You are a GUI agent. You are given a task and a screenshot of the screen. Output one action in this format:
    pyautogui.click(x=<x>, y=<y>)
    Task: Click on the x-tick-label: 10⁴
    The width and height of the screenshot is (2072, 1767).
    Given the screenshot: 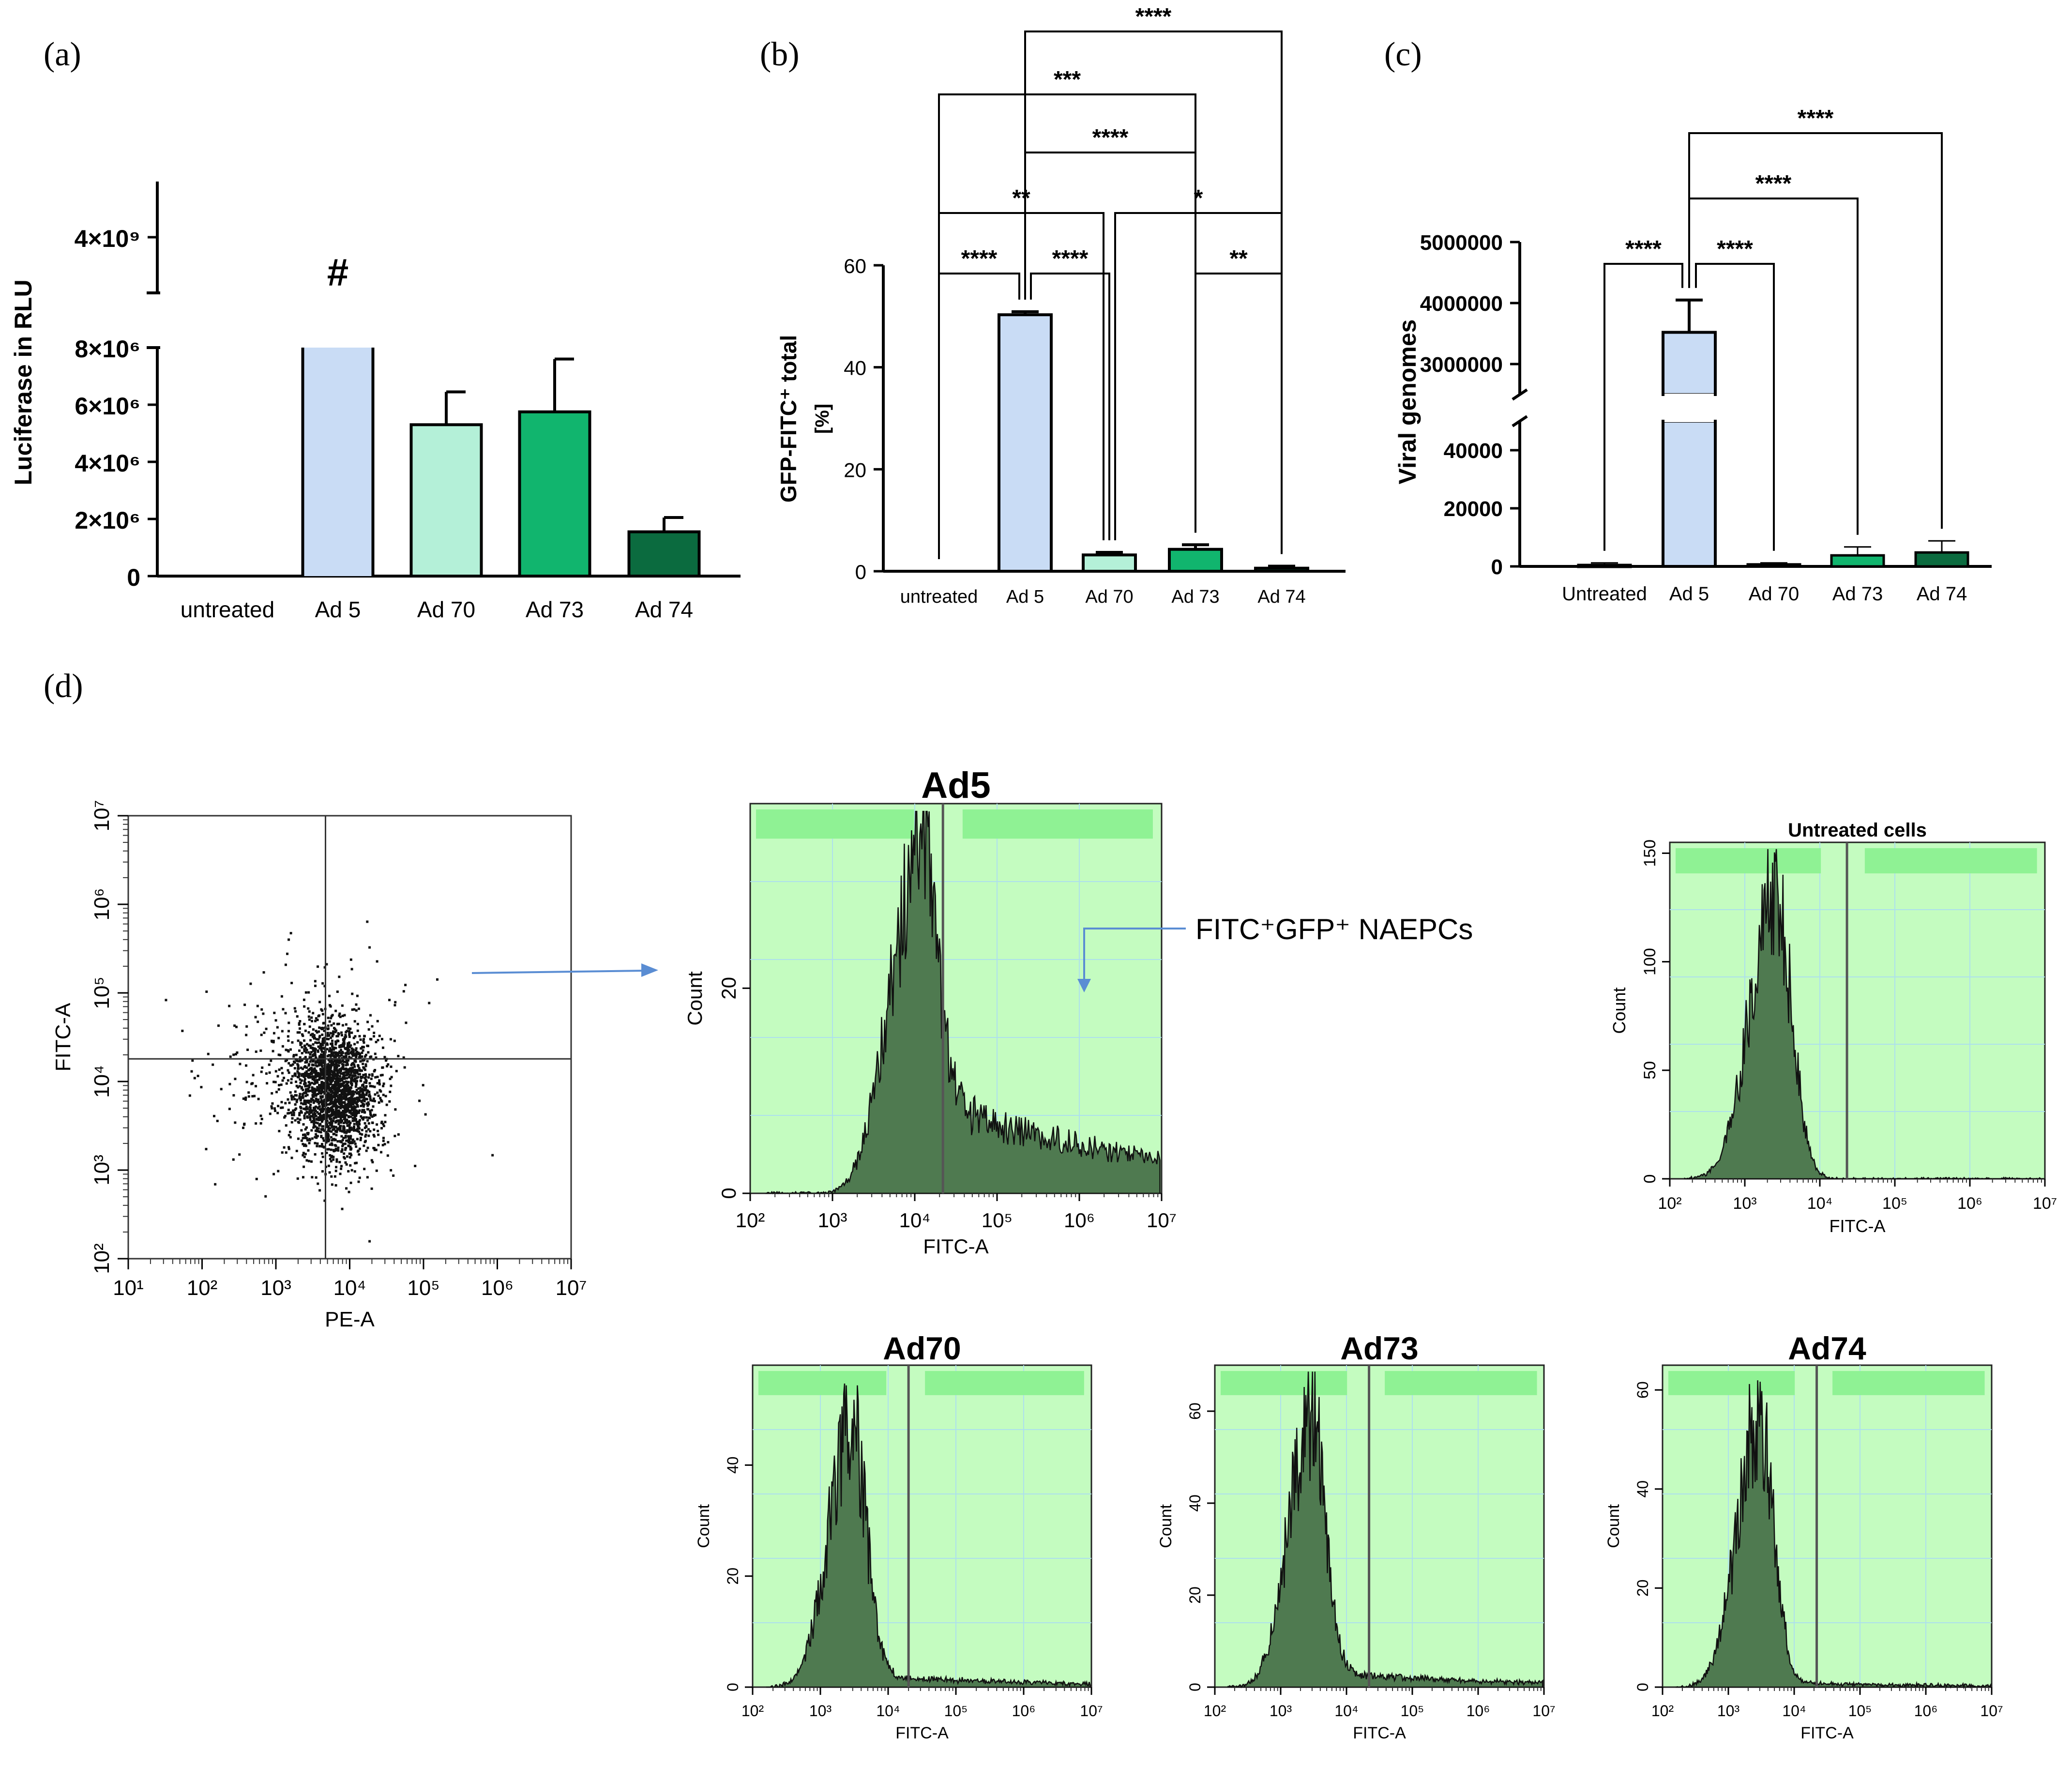 What is the action you would take?
    pyautogui.click(x=915, y=1221)
    